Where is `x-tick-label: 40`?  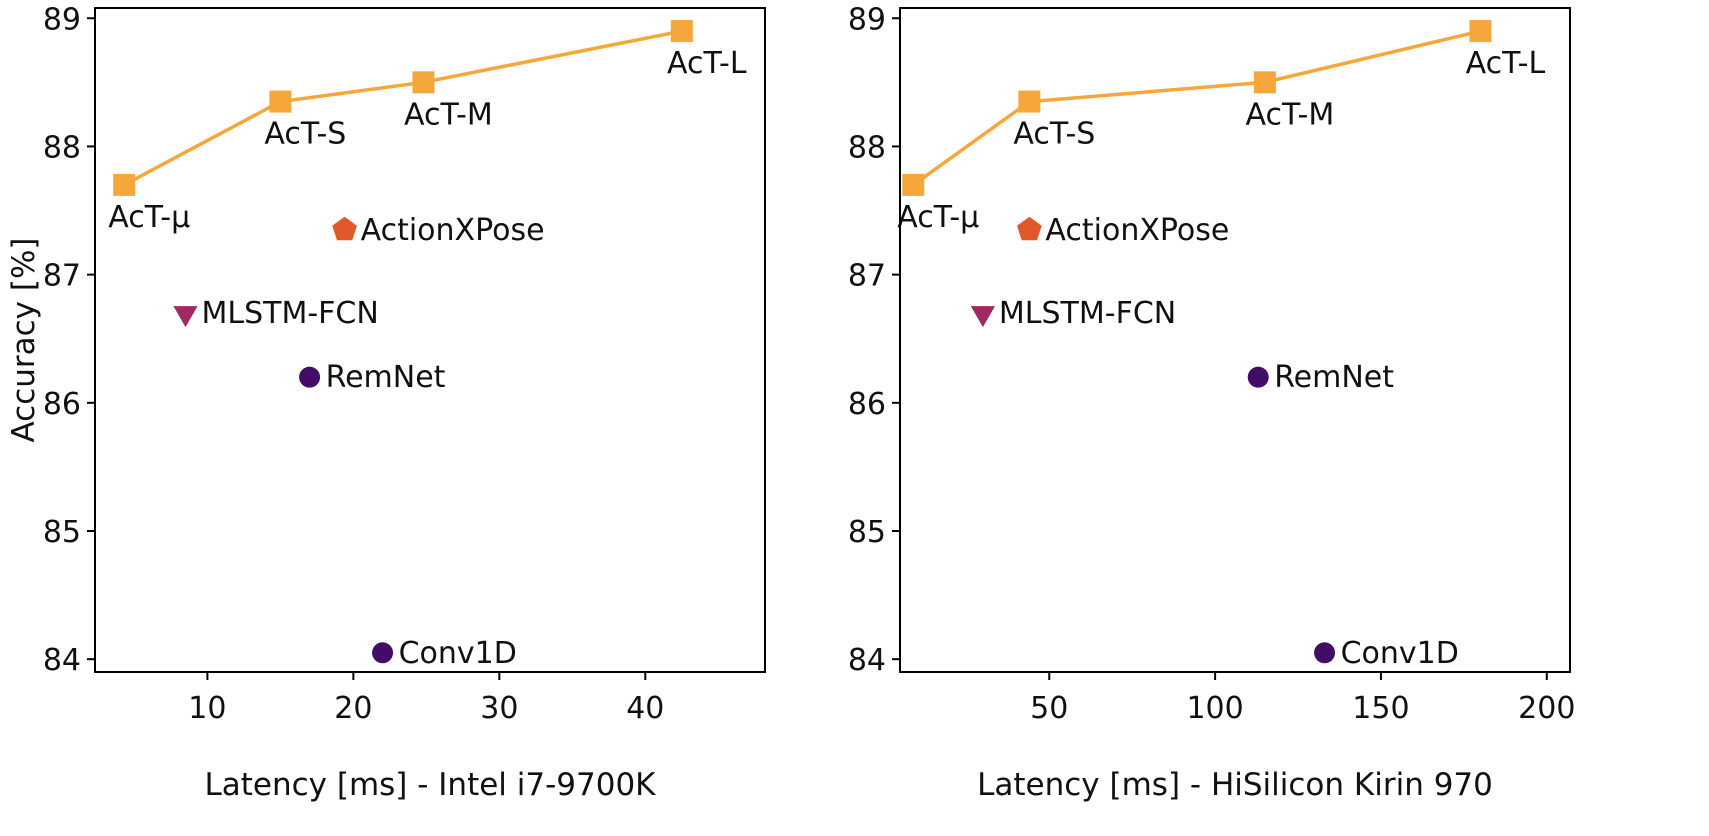 x-tick-label: 40 is located at coordinates (645, 708).